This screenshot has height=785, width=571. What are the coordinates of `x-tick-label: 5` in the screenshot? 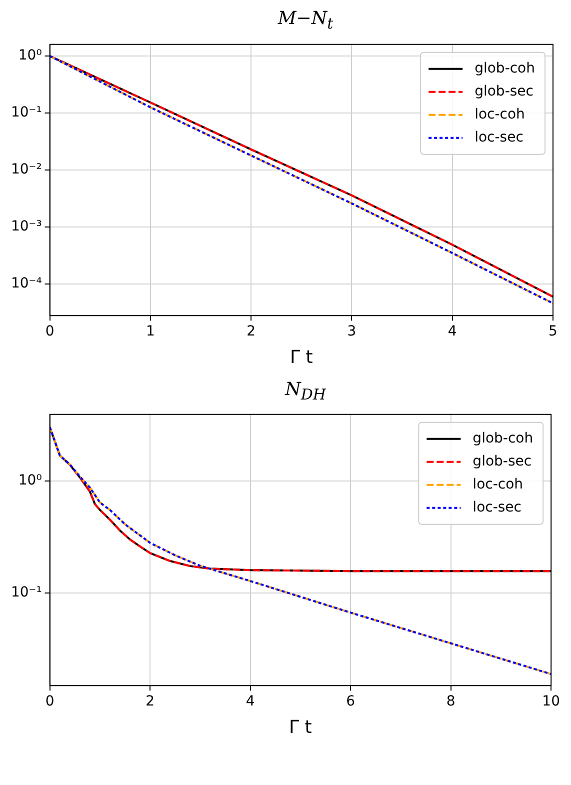 It's located at (553, 331).